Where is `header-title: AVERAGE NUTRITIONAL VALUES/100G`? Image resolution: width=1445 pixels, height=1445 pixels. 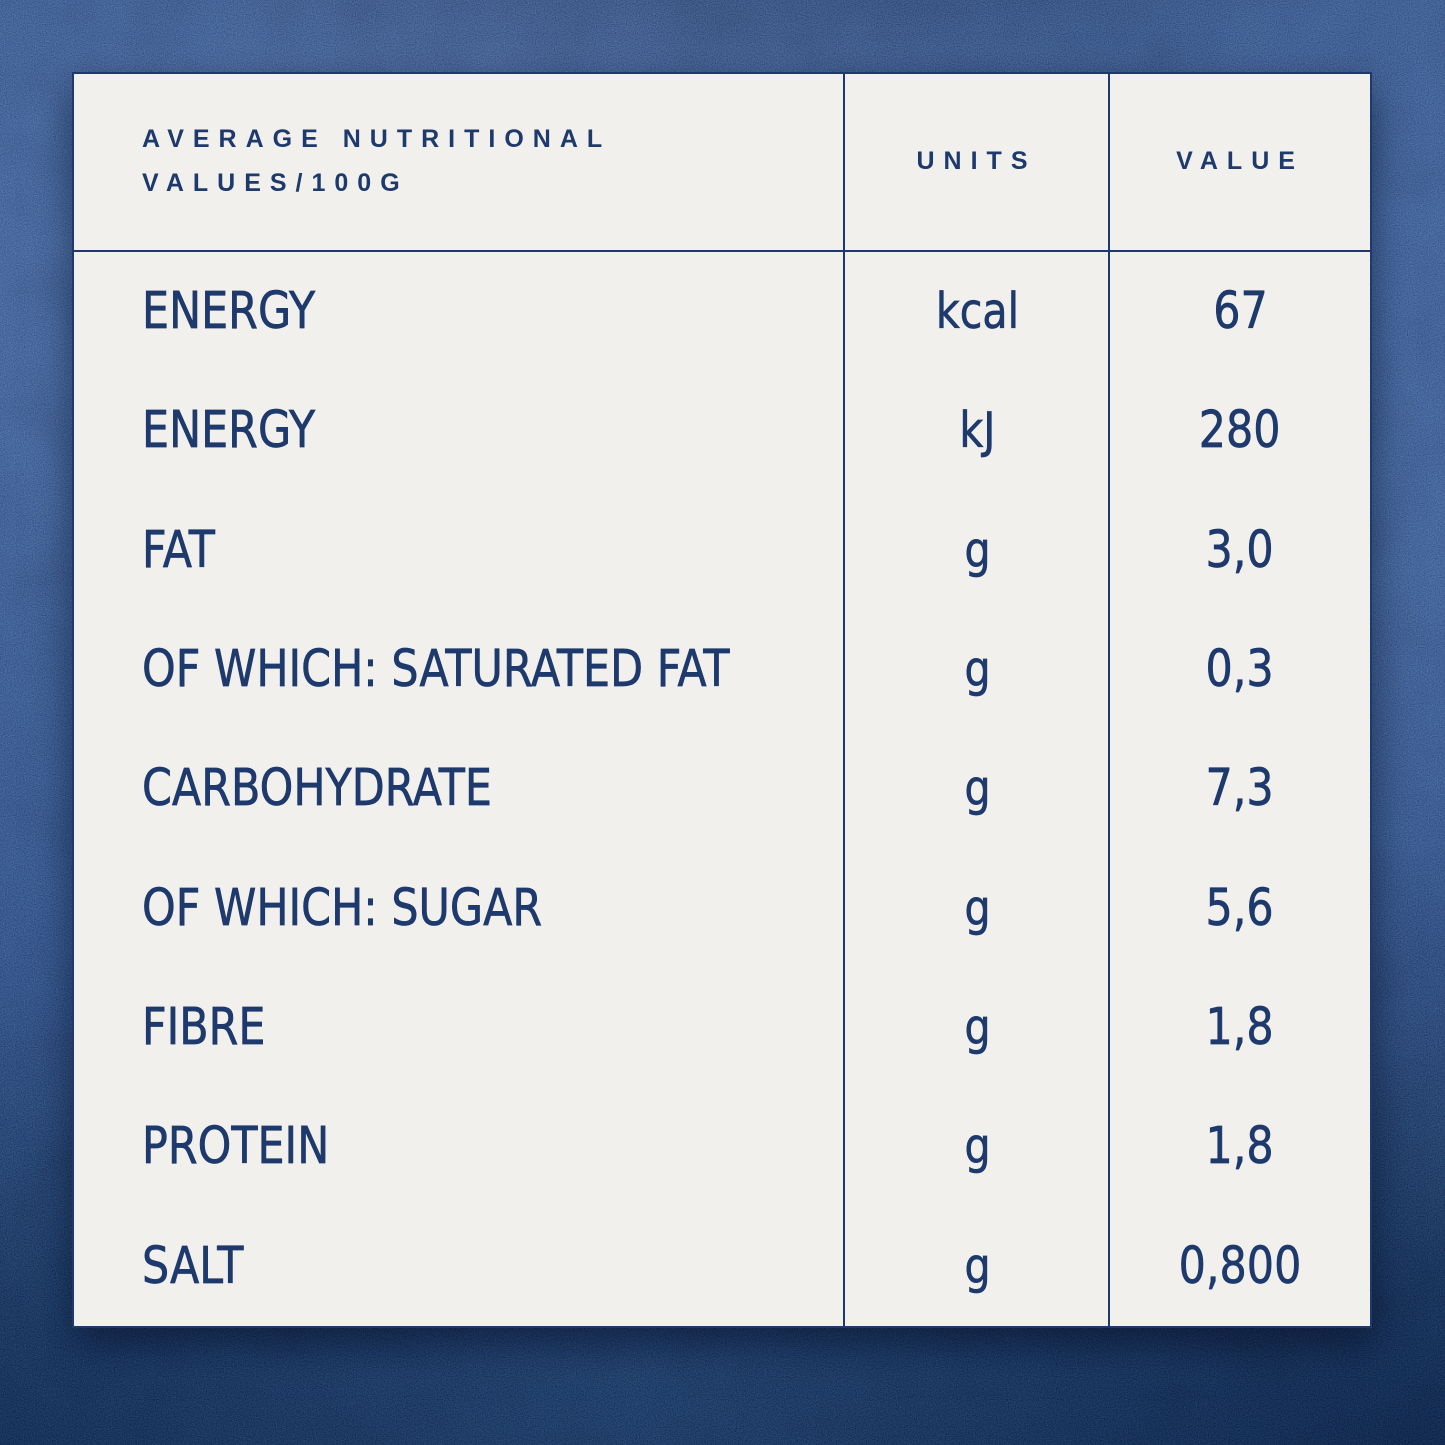
header-title: AVERAGE NUTRITIONAL VALUES/100G is located at coordinates (376, 161).